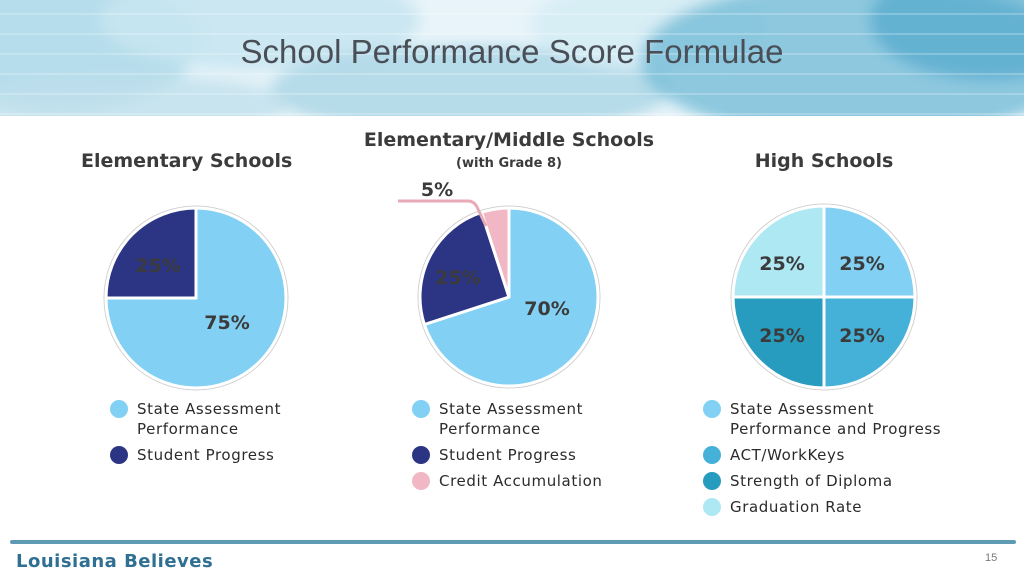 The height and width of the screenshot is (576, 1024). I want to click on chart-subtitle: (with Grade 8), so click(509, 163).